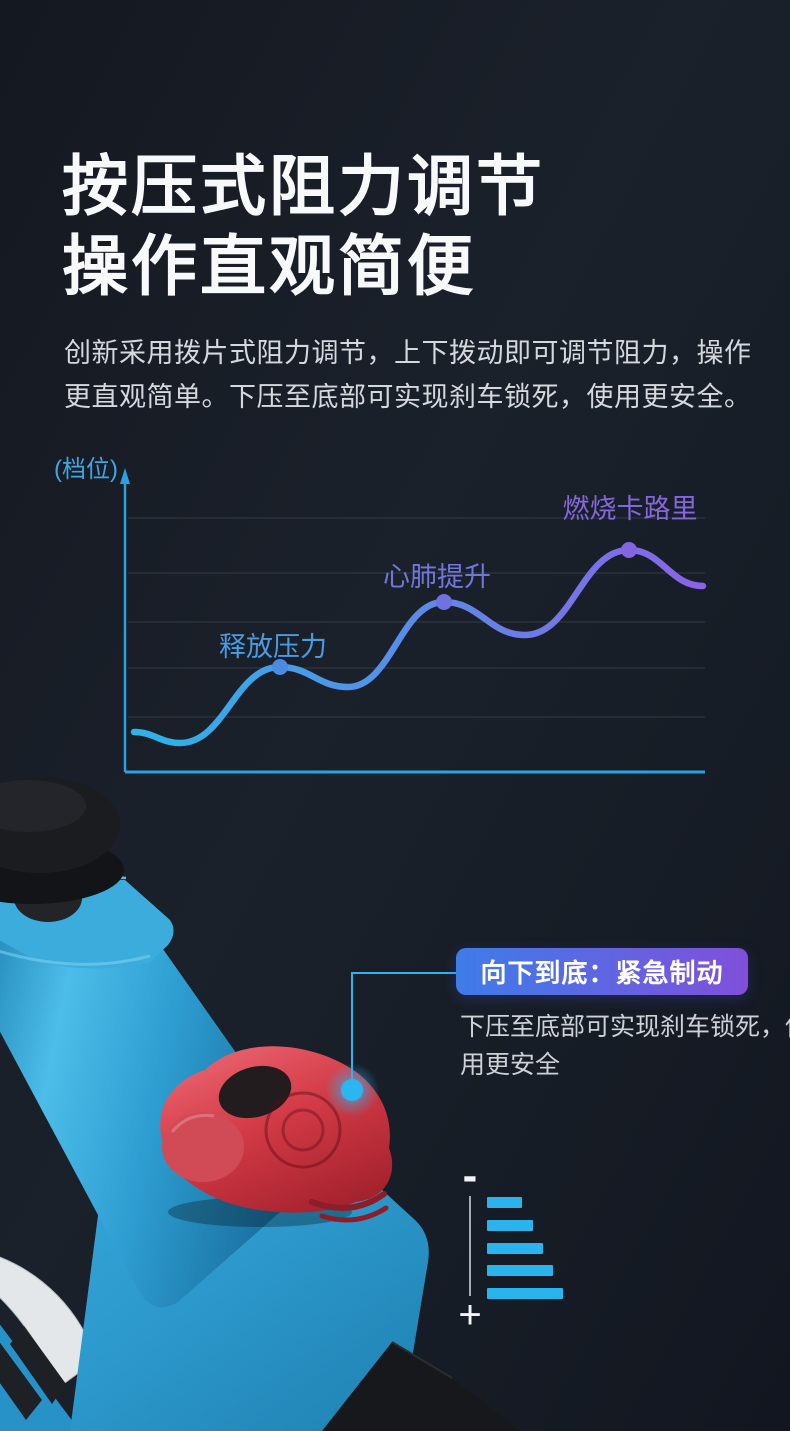  Describe the element at coordinates (625, 1046) in the screenshot. I see `callout-description: 下压至底部可实现刹车锁死，使用更安全` at that location.